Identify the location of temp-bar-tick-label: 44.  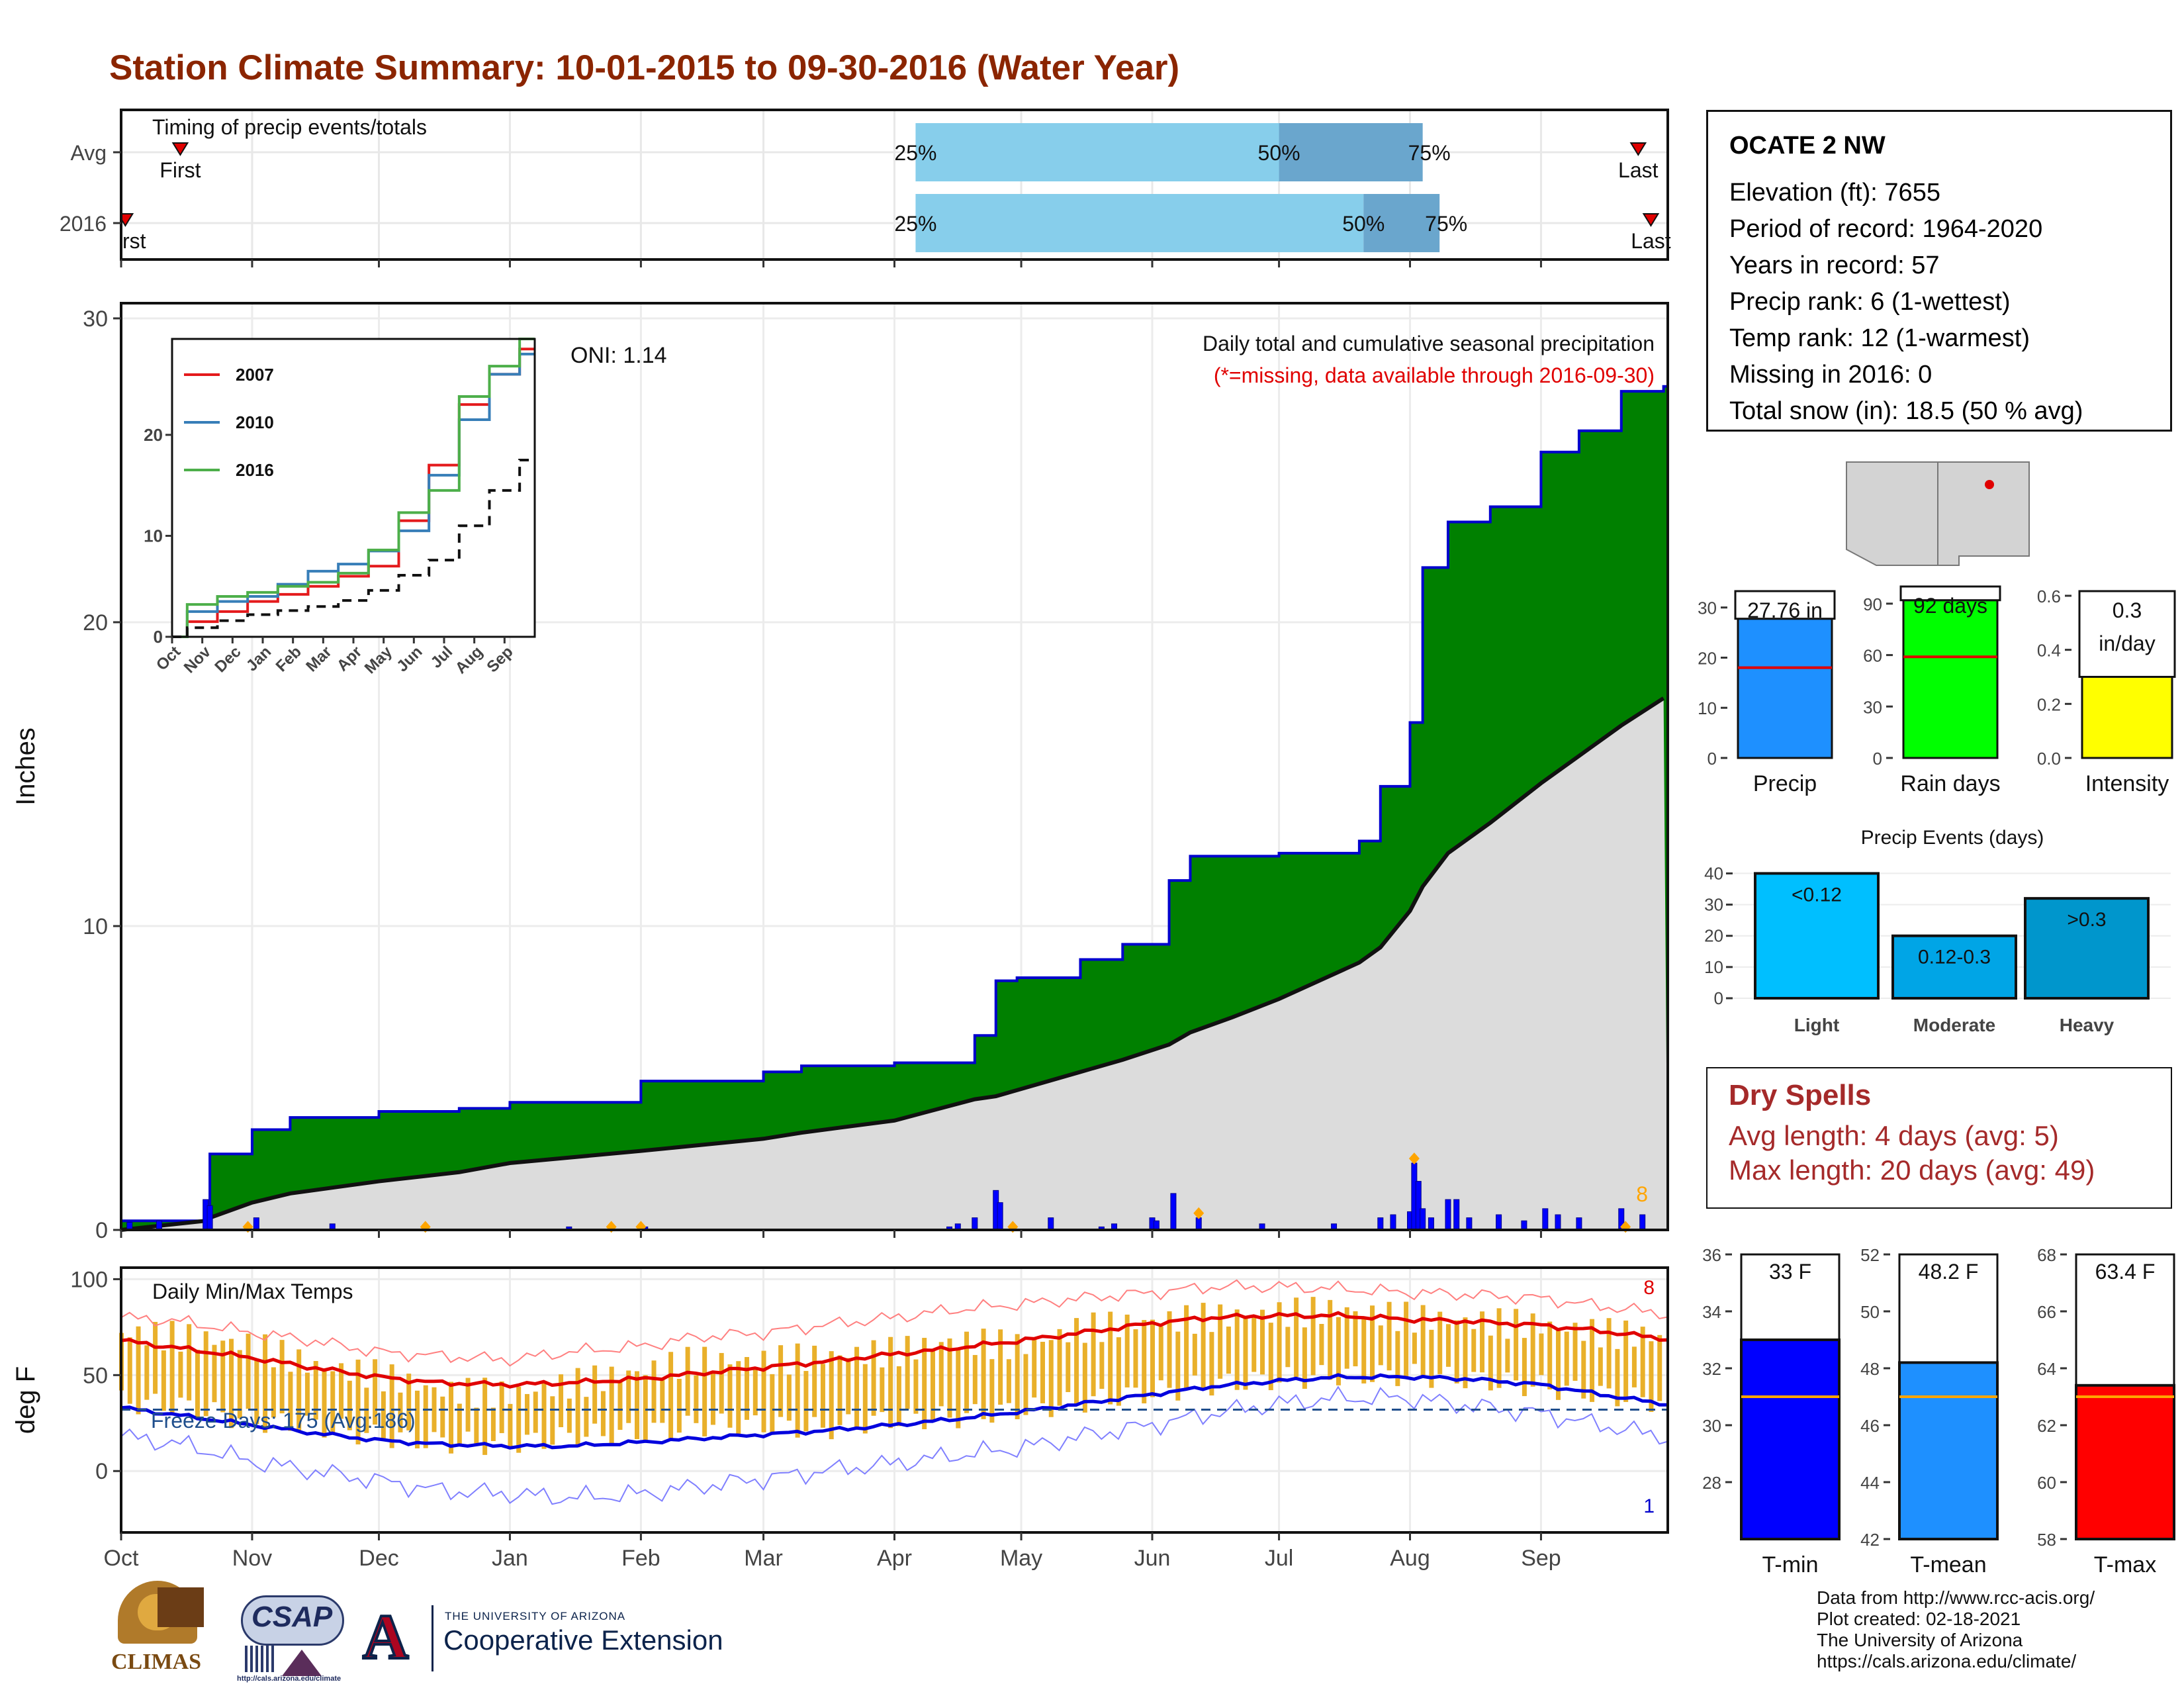
(1870, 1483).